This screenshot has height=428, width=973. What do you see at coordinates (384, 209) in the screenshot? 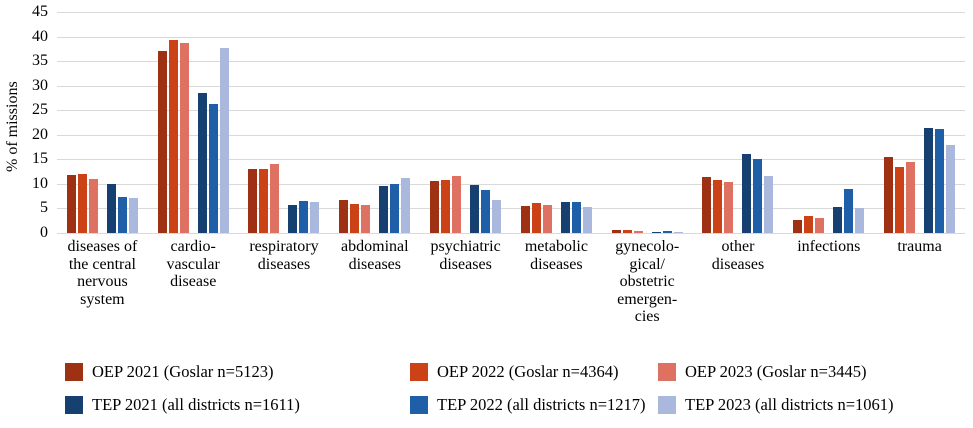
I see `bar-series3-cat3` at bounding box center [384, 209].